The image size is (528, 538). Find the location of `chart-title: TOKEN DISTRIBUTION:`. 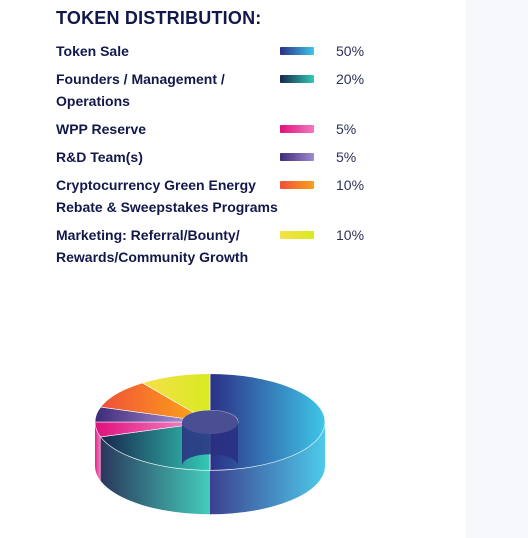

chart-title: TOKEN DISTRIBUTION: is located at coordinates (159, 18).